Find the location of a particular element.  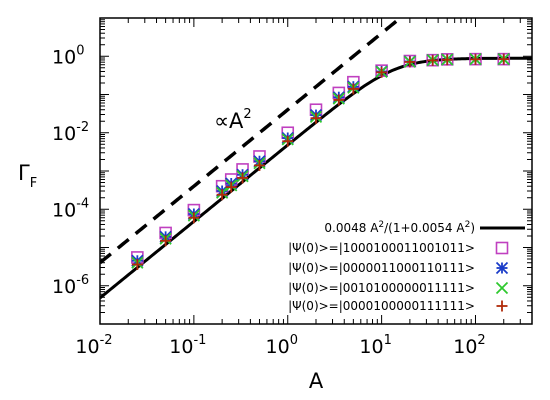

x-axis-label: A is located at coordinates (316, 381).